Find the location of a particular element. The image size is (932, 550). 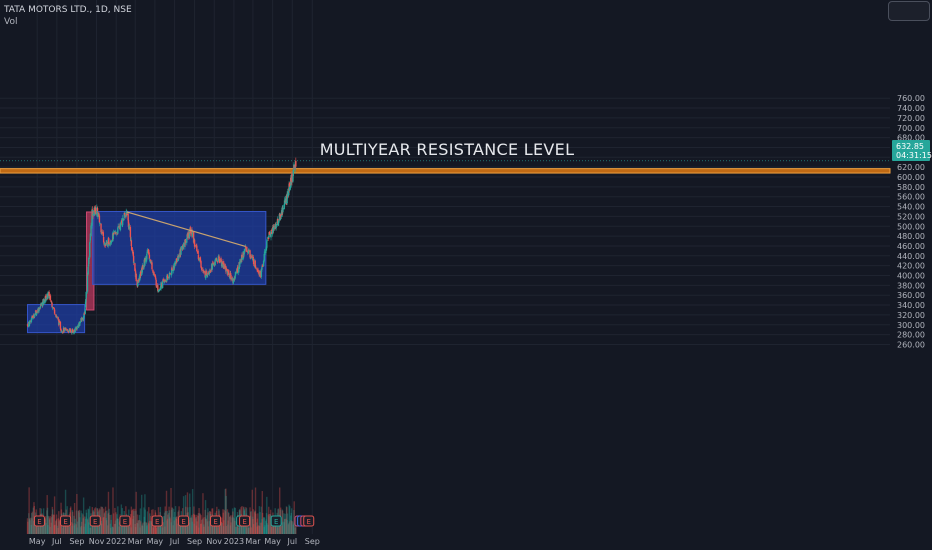

x-tick-label: Sep is located at coordinates (312, 541).